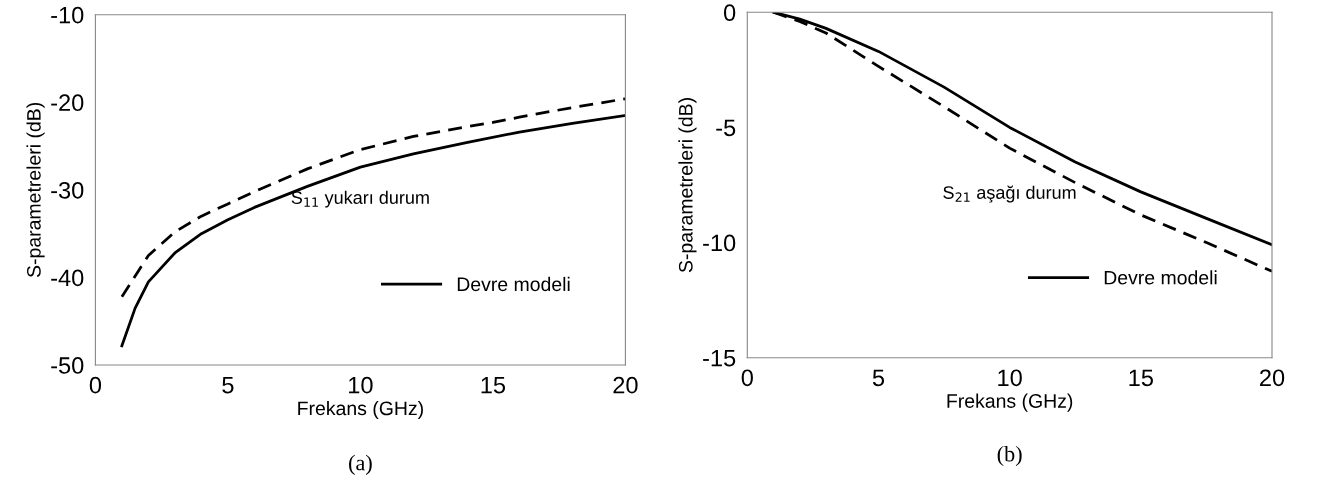  Describe the element at coordinates (67, 190) in the screenshot. I see `y-tick-label: -30` at that location.